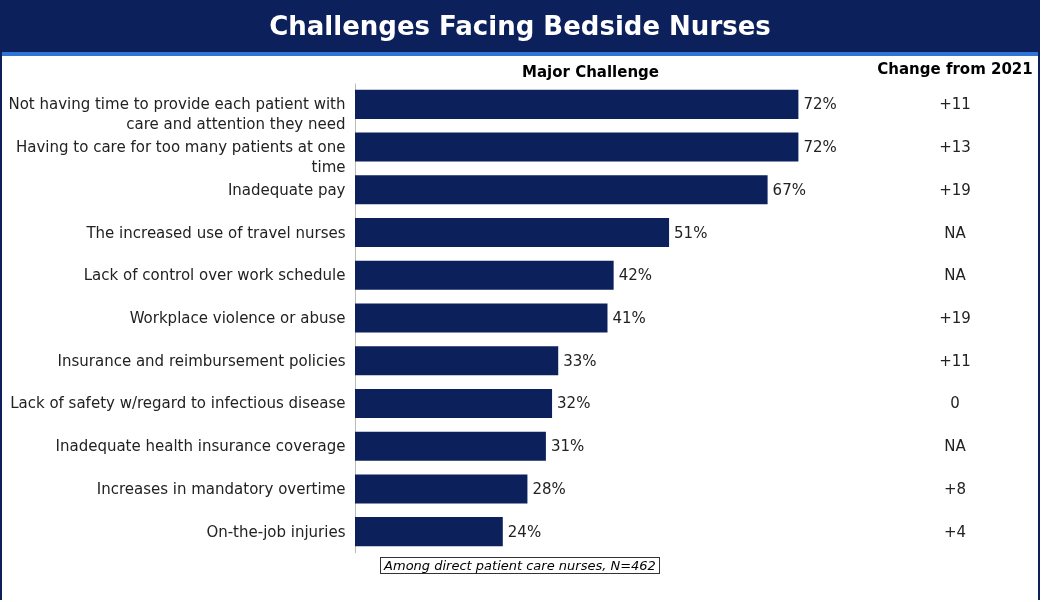 The width and height of the screenshot is (1052, 602). I want to click on y-tick-label: Insurance and reimbursement policies, so click(201, 360).